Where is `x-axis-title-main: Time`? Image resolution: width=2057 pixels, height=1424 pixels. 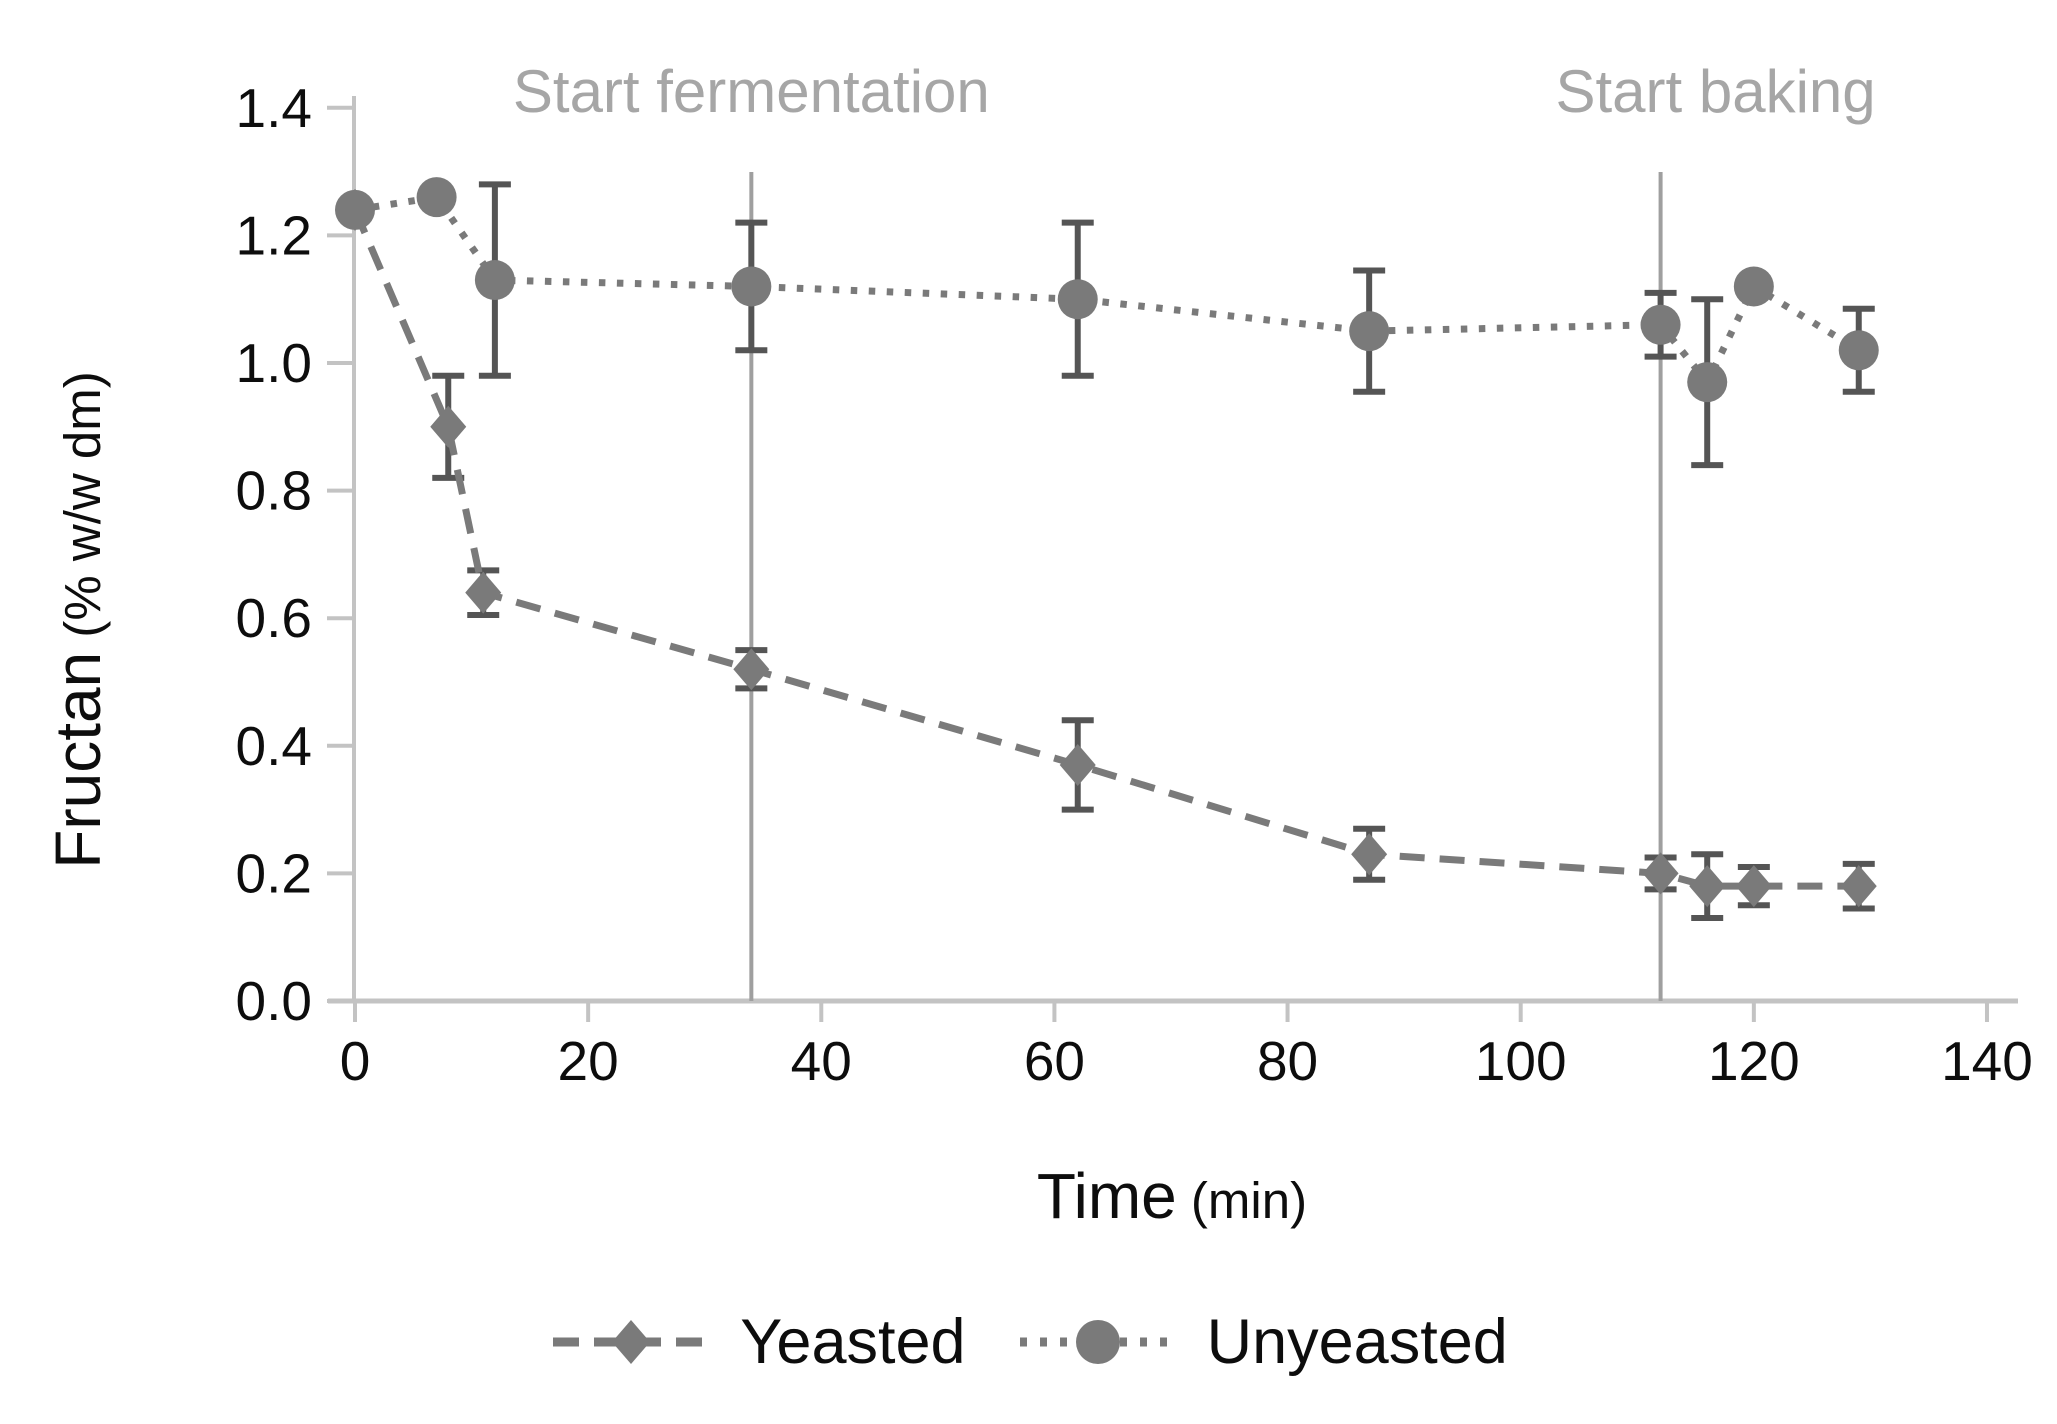 x-axis-title-main: Time is located at coordinates (1106, 1196).